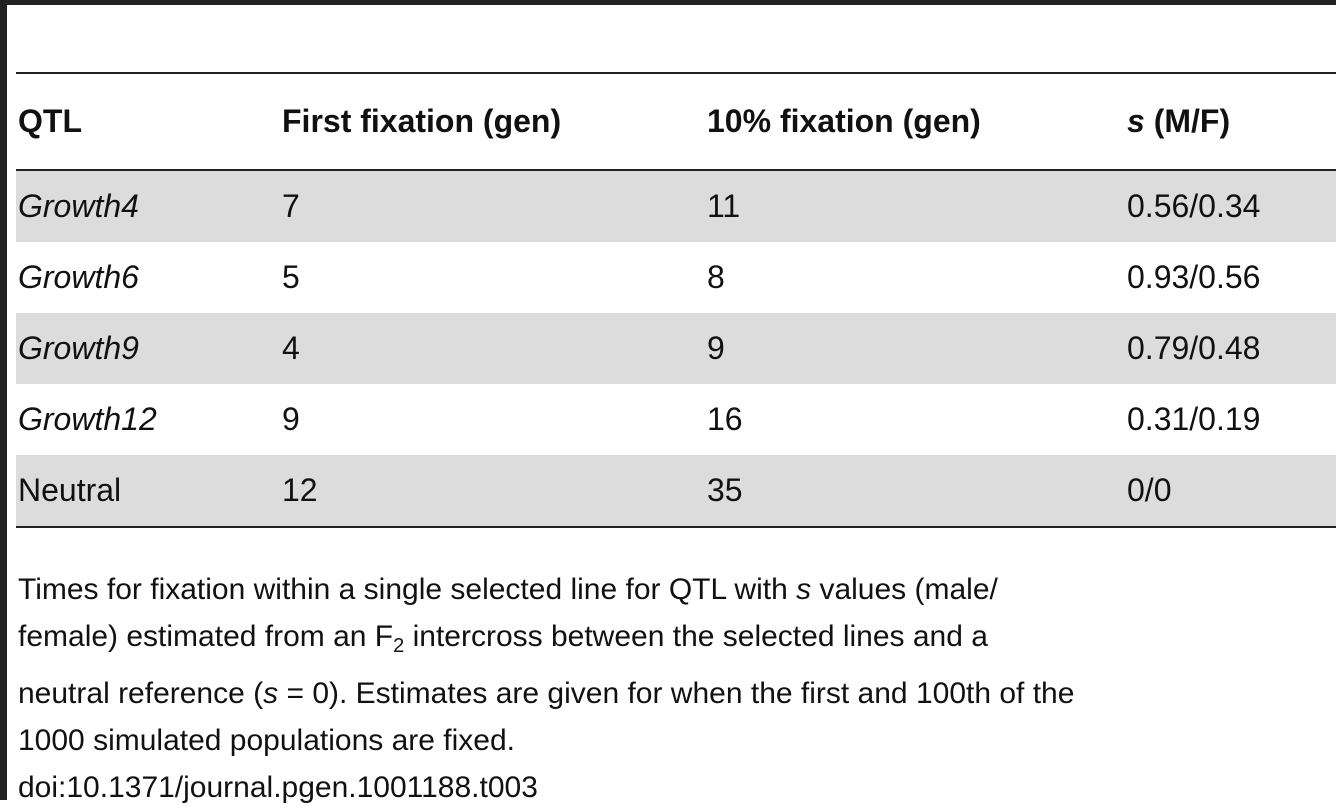 The height and width of the screenshot is (811, 1336). I want to click on table-cell: 0/0, so click(1149, 490).